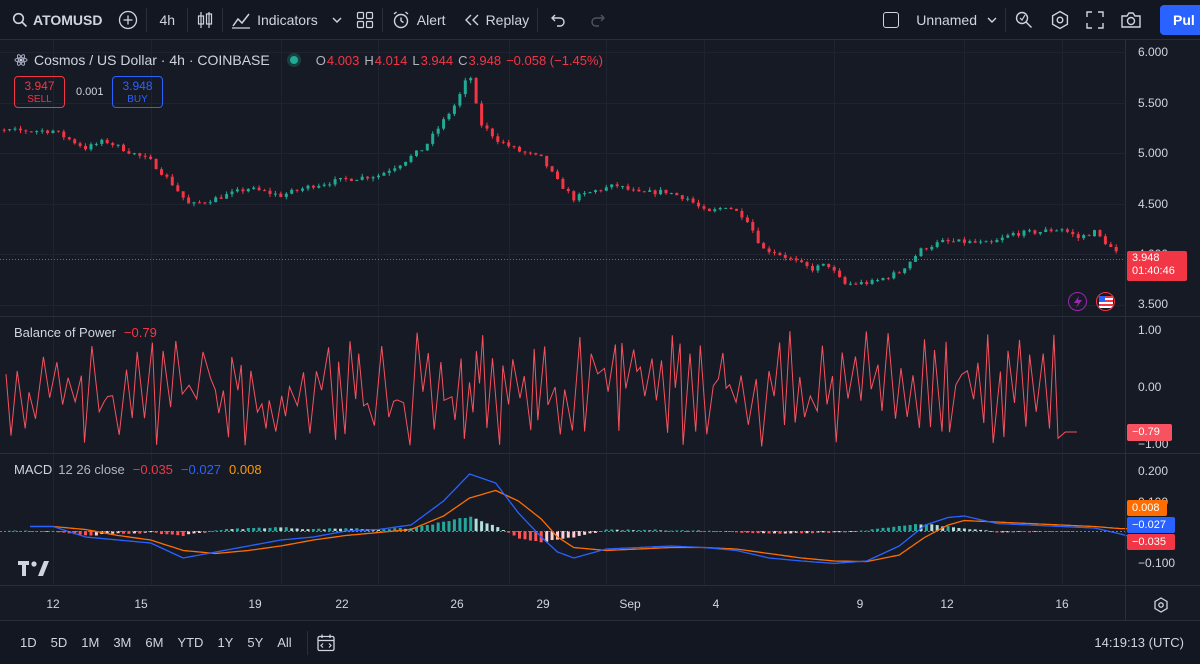 Image resolution: width=1200 pixels, height=664 pixels. Describe the element at coordinates (1095, 20) in the screenshot. I see `fullscreen-button` at that location.